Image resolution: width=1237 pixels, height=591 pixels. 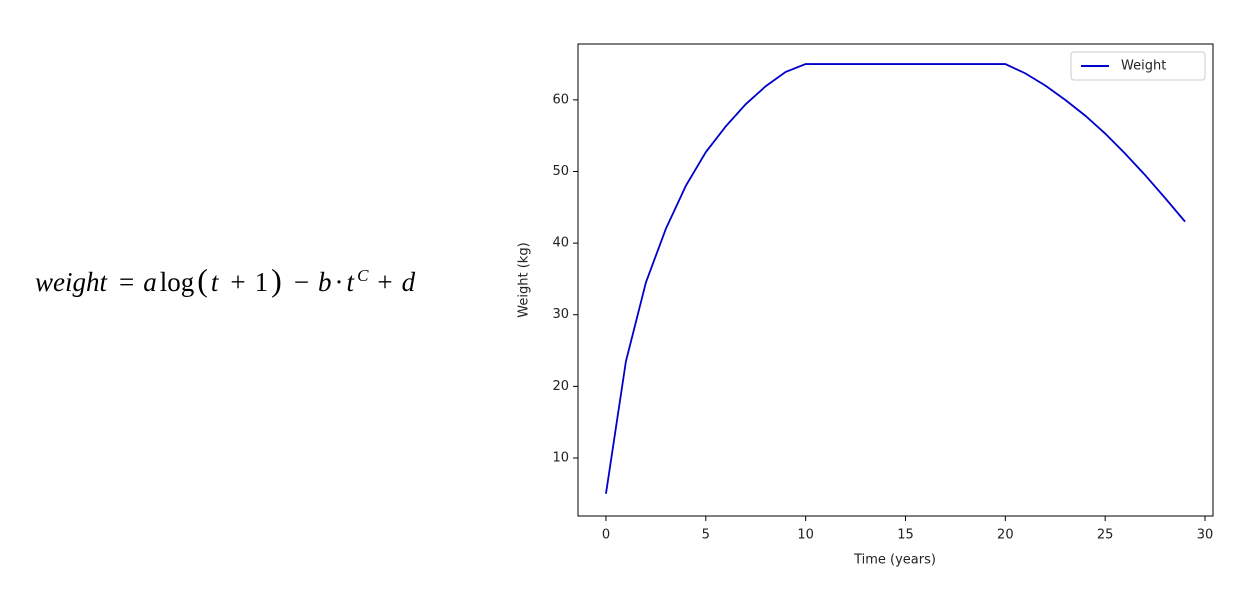 I want to click on y-tick-label: 20, so click(x=560, y=386).